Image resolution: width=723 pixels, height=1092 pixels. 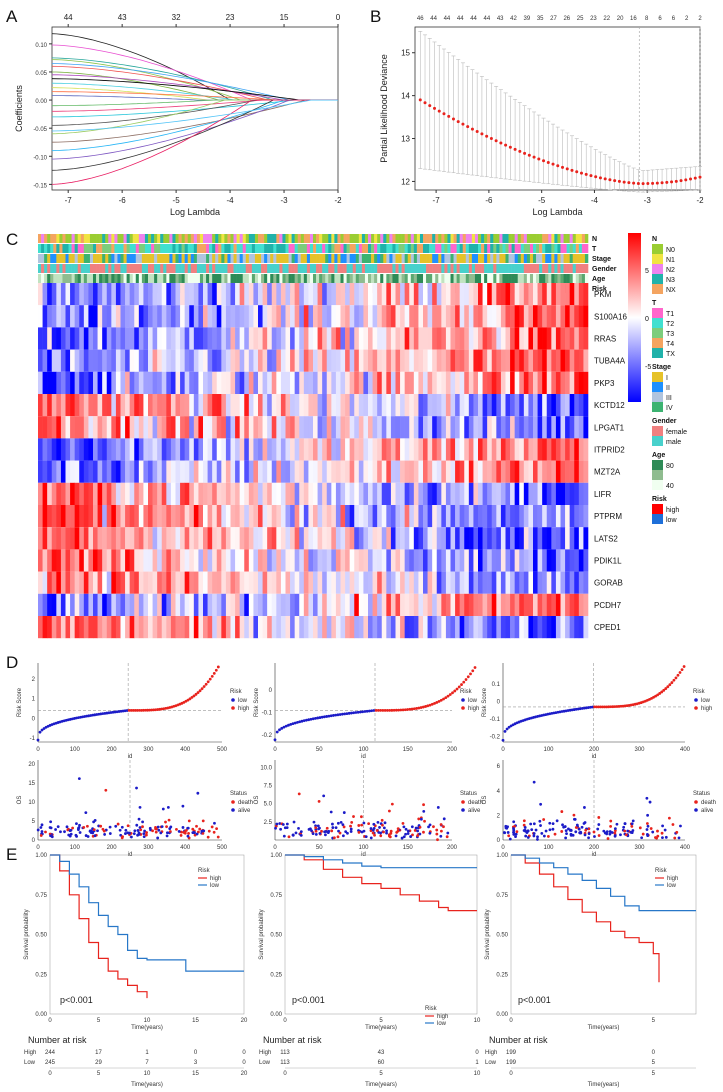 I want to click on x-axis-label: Time(years), so click(x=604, y=1028).